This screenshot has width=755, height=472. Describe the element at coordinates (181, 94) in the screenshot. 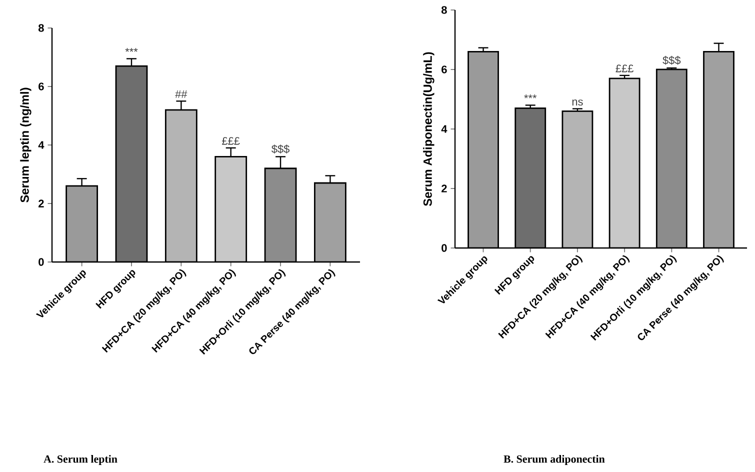

I see `annotation: ##` at that location.